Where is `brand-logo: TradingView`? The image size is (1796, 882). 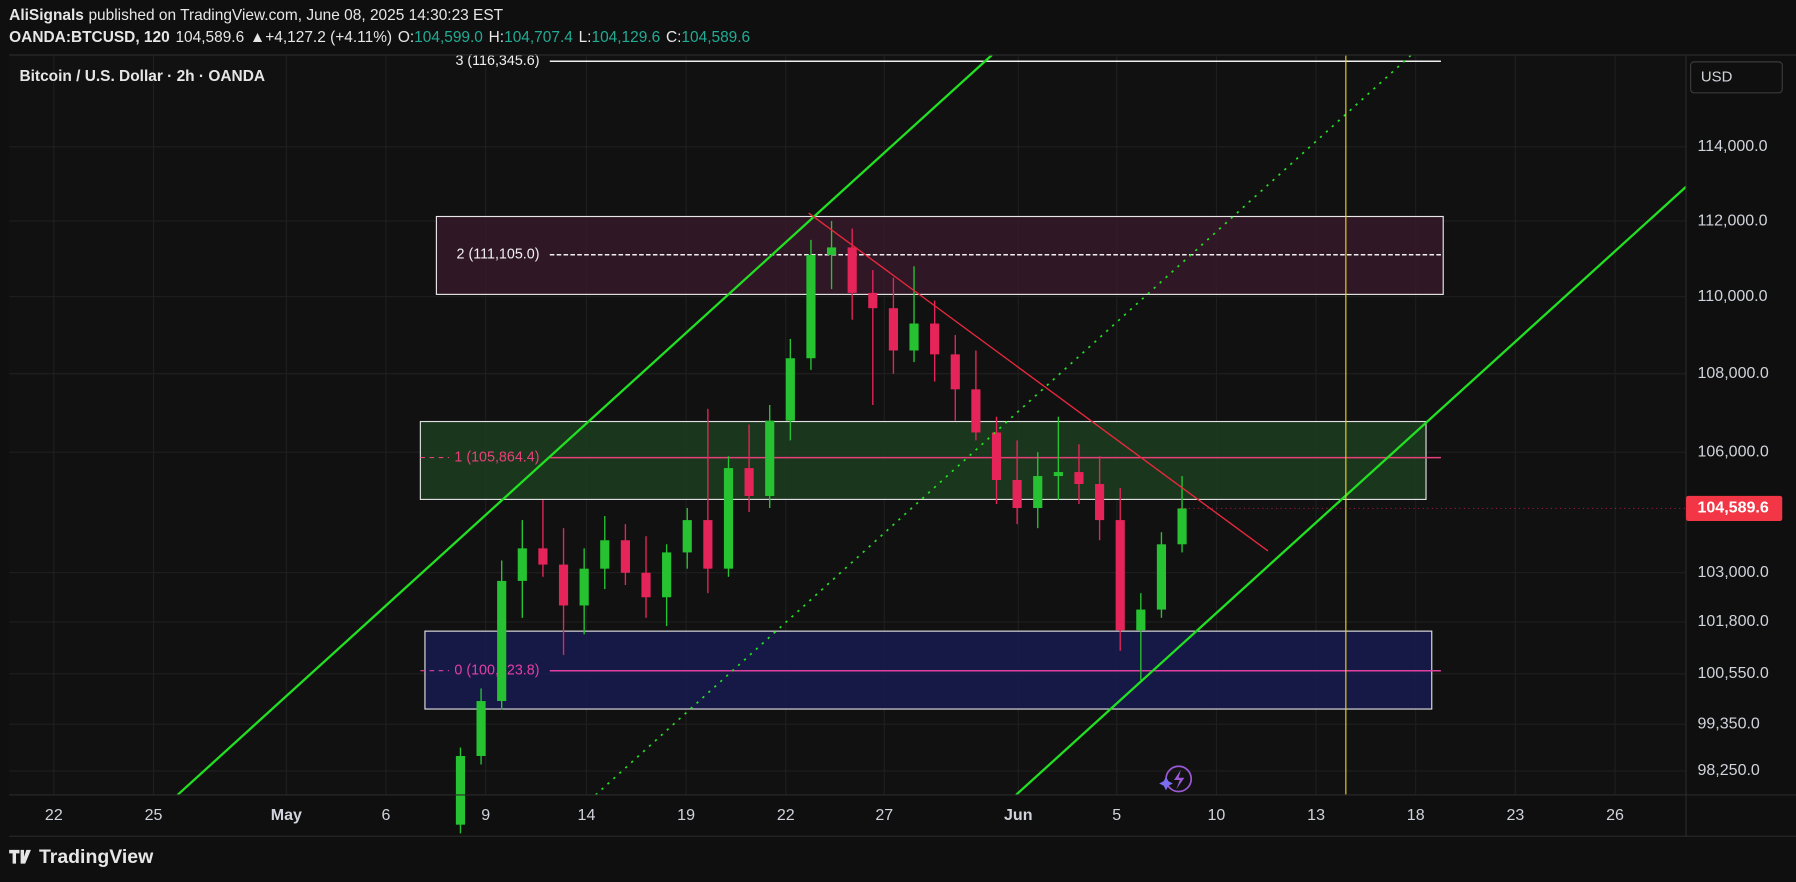 brand-logo: TradingView is located at coordinates (81, 857).